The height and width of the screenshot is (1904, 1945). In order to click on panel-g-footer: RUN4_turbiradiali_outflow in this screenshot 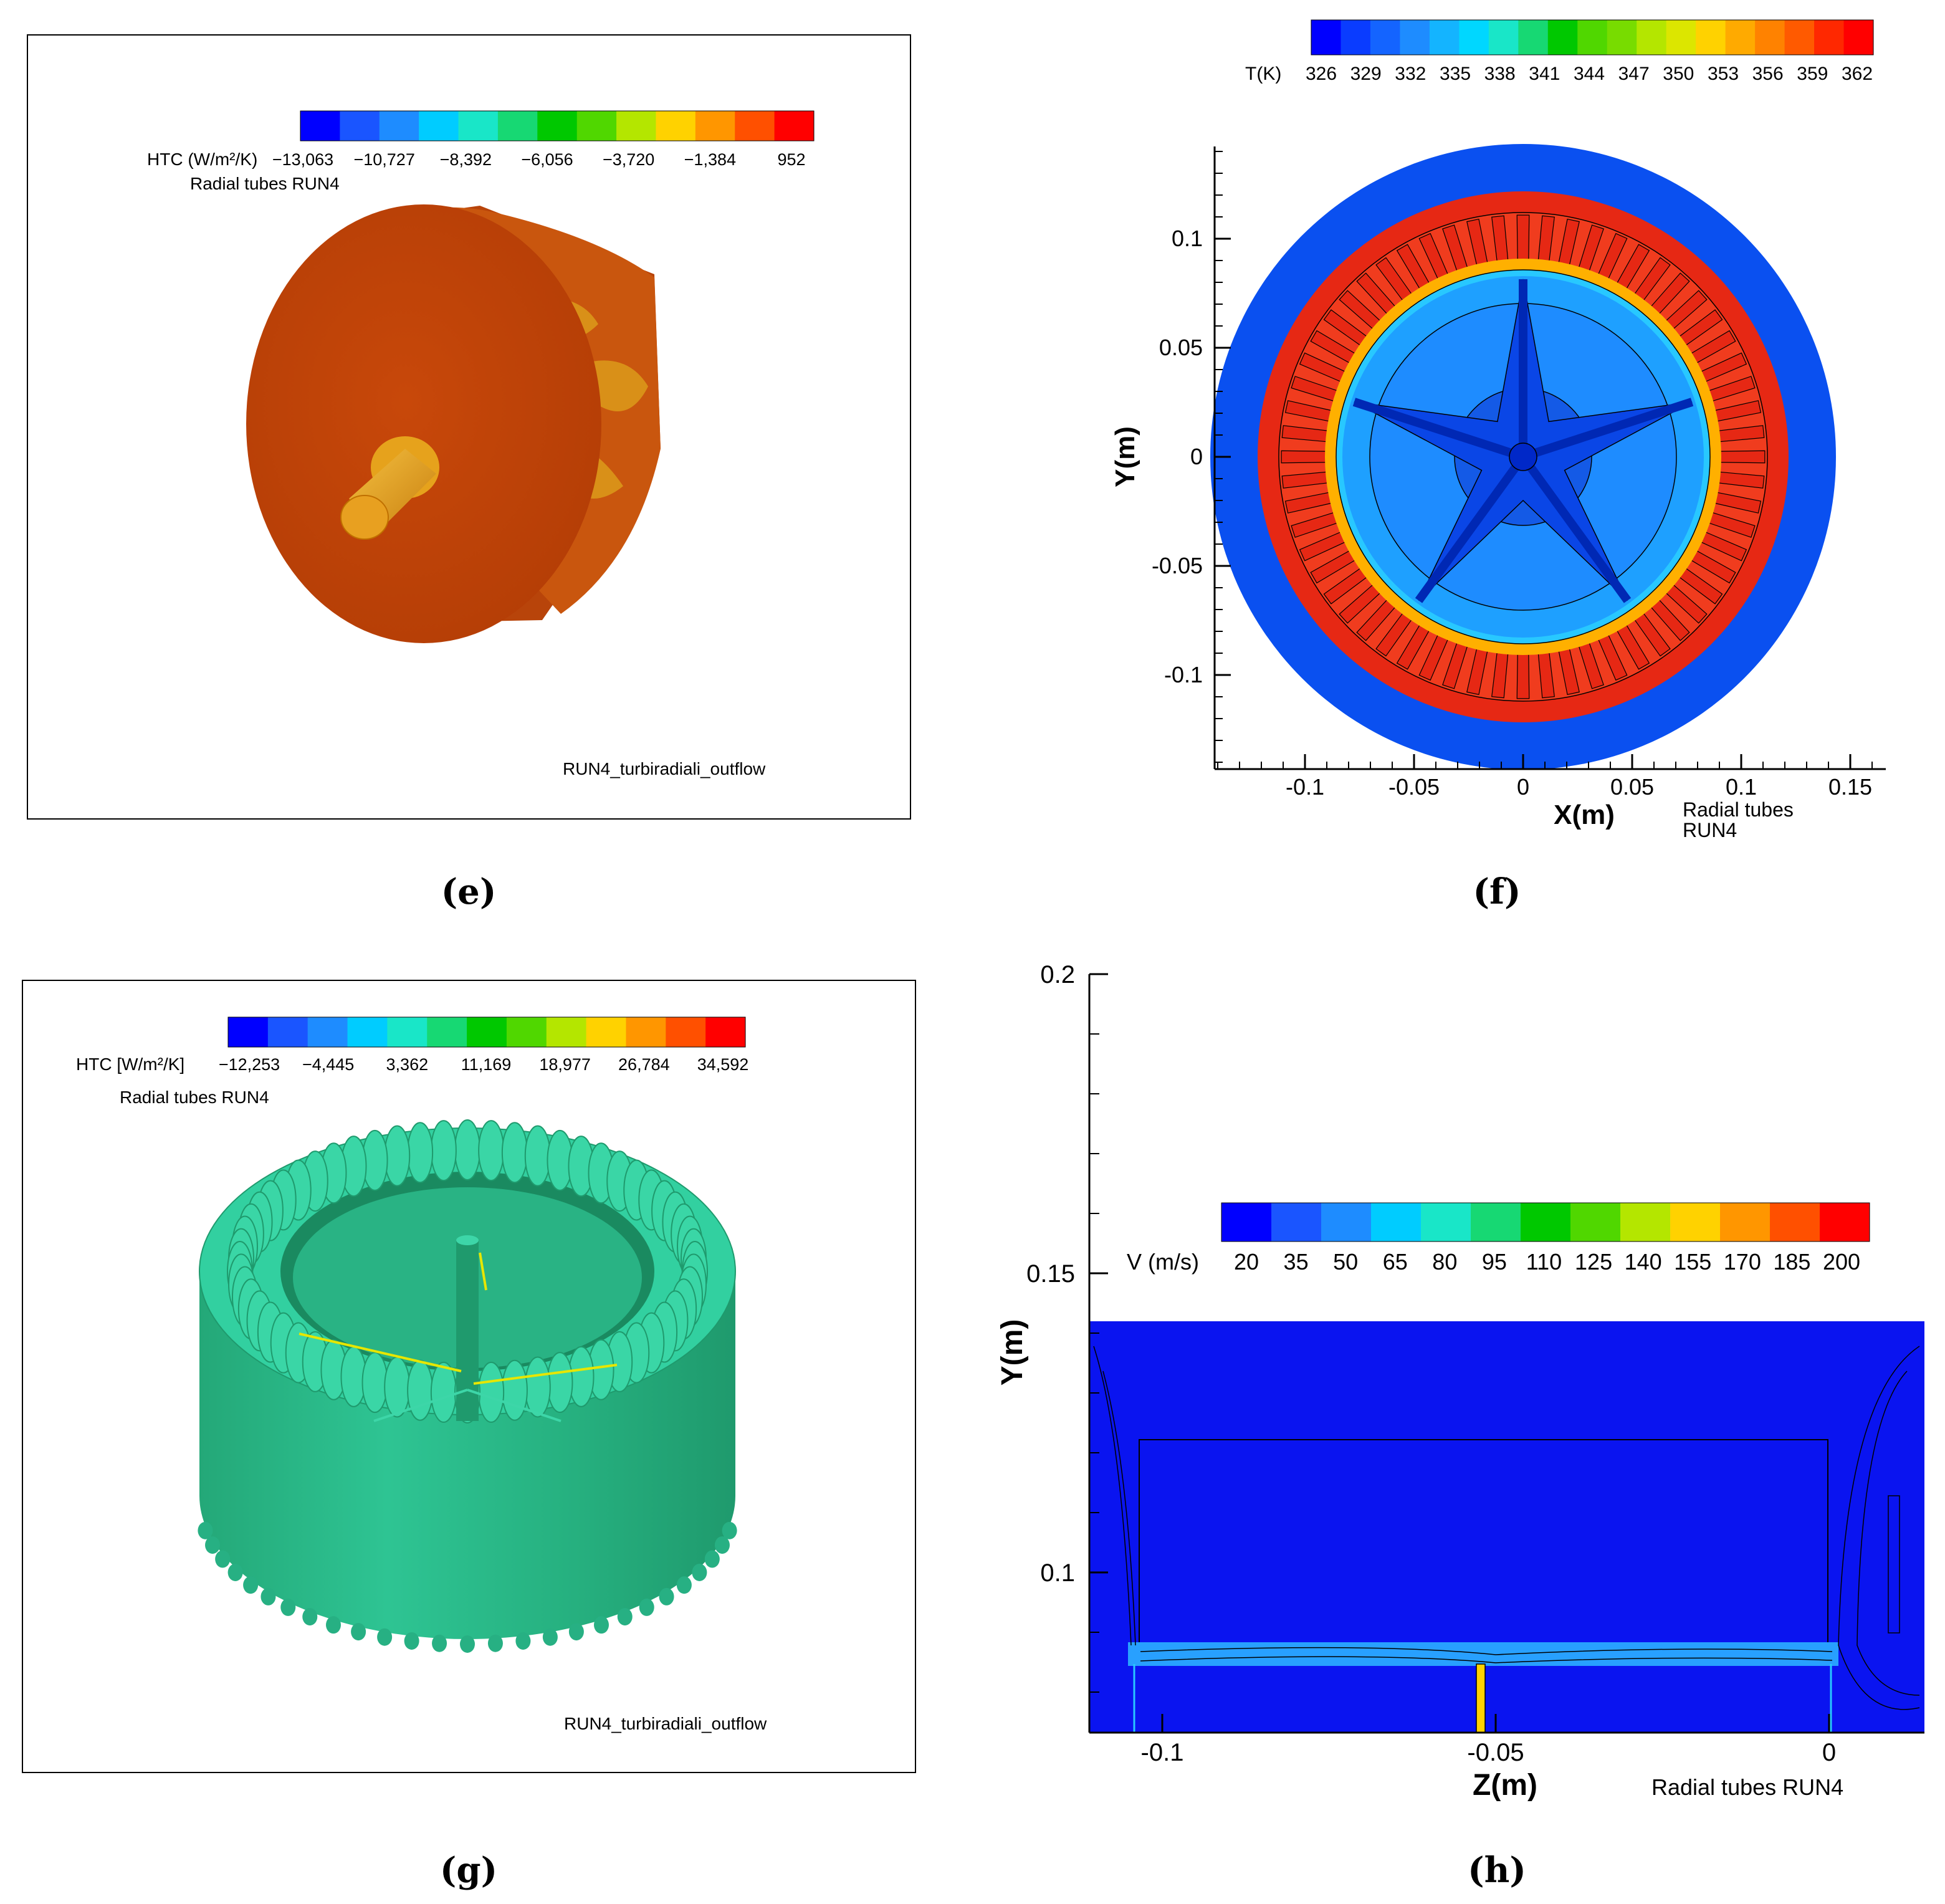, I will do `click(665, 1724)`.